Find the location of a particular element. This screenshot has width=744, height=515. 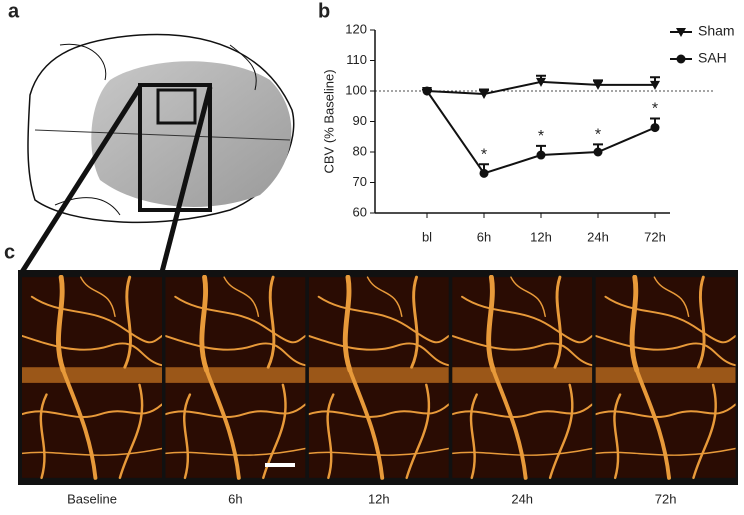

y-tick-label: 60 is located at coordinates (360, 211).